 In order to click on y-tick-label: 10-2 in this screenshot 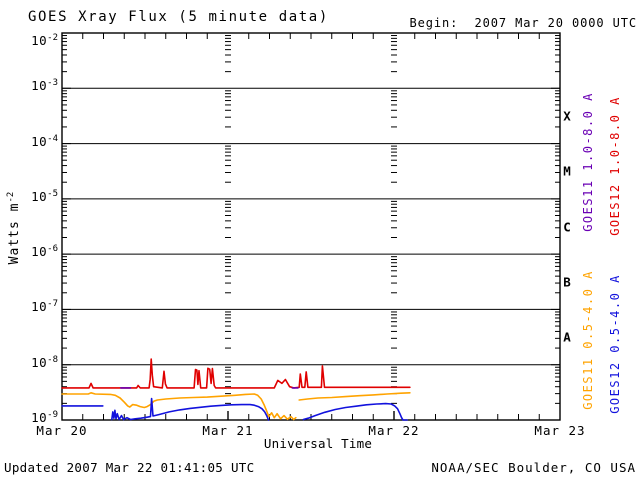, I will do `click(44, 41)`.